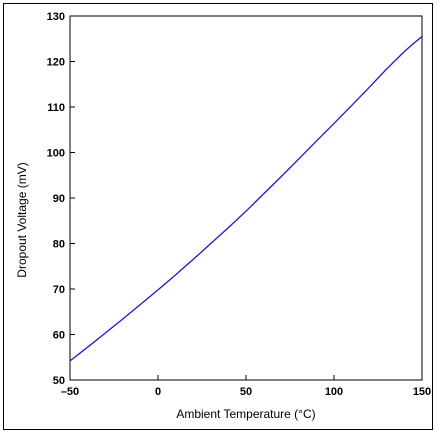  I want to click on y-tick-label: 90, so click(59, 199).